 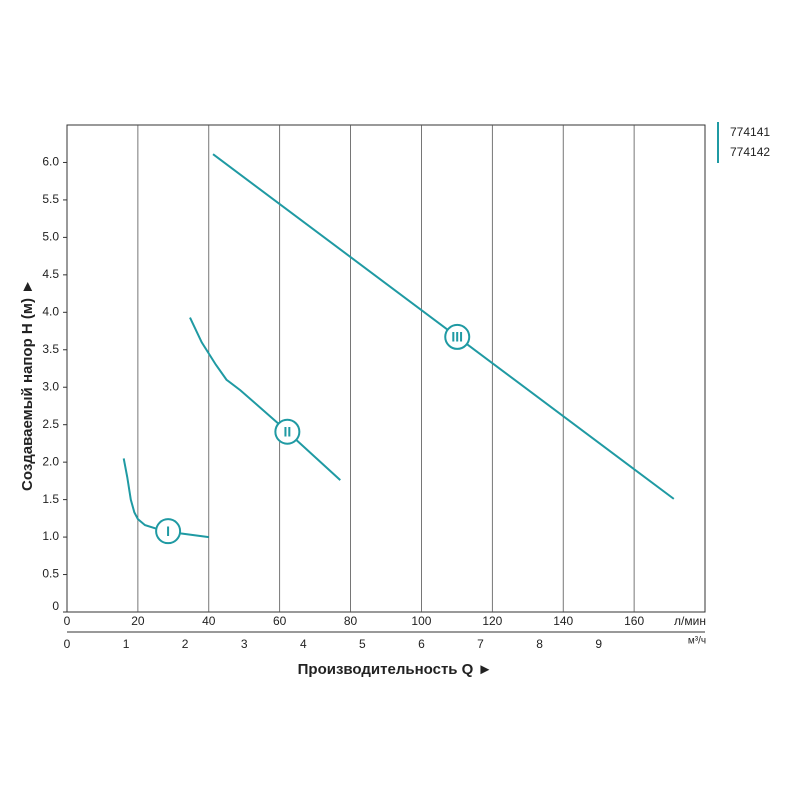 What do you see at coordinates (265, 399) in the screenshot?
I see `curve` at bounding box center [265, 399].